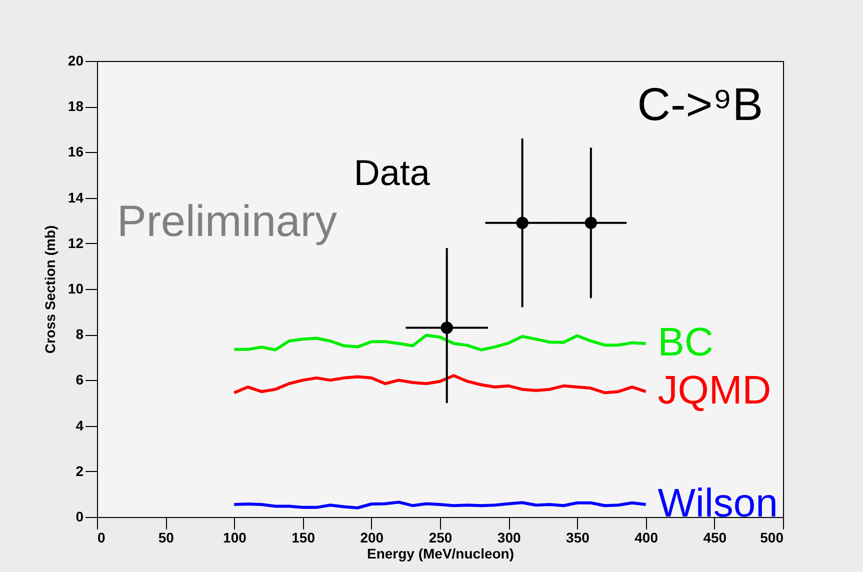 The width and height of the screenshot is (863, 572). What do you see at coordinates (80, 516) in the screenshot?
I see `y-tick-label: 0` at bounding box center [80, 516].